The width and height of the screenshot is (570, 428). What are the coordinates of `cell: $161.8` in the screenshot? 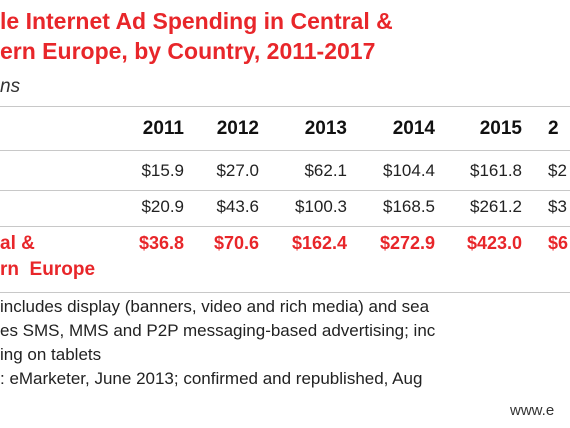 It's located at (496, 170).